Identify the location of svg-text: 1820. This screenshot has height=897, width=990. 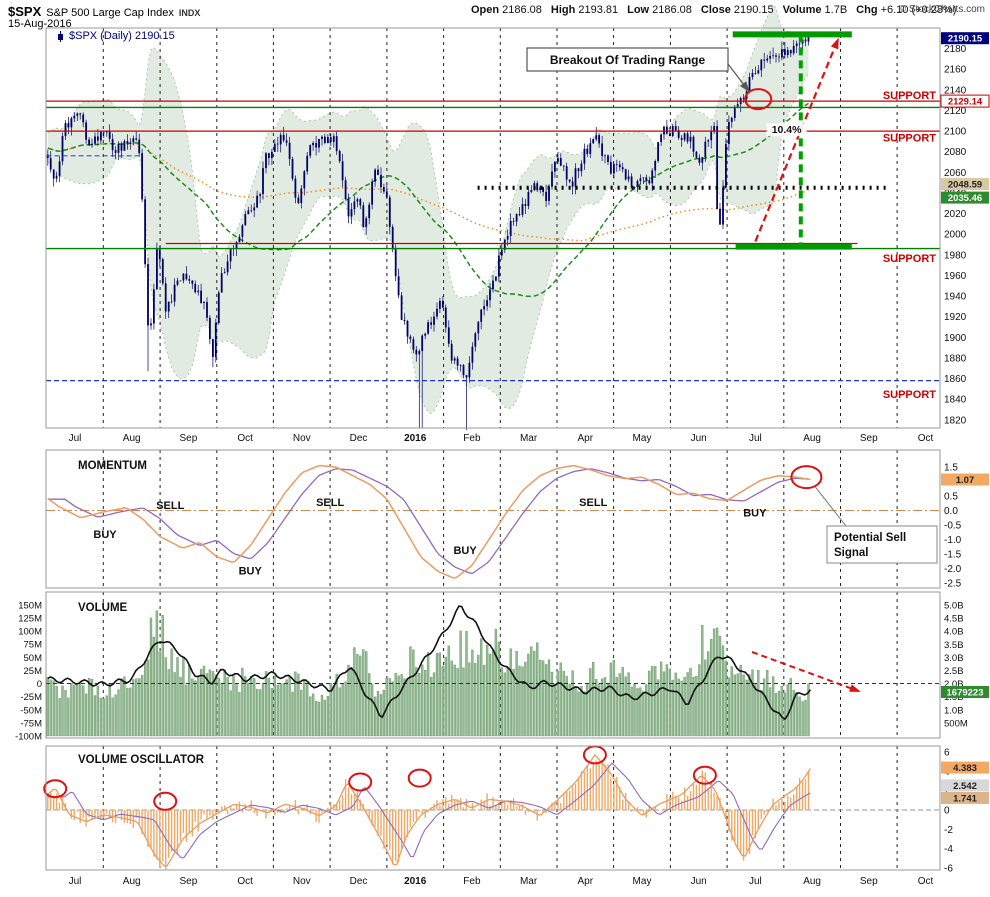
(955, 420).